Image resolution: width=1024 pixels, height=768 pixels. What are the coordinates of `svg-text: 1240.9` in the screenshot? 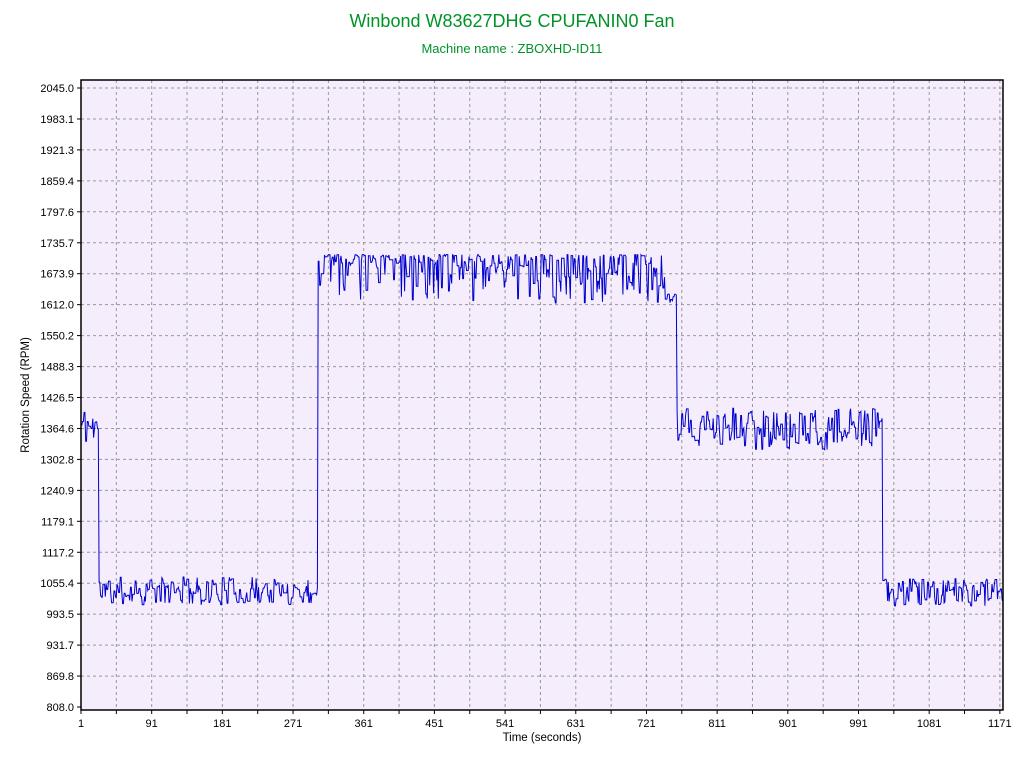 It's located at (57, 491).